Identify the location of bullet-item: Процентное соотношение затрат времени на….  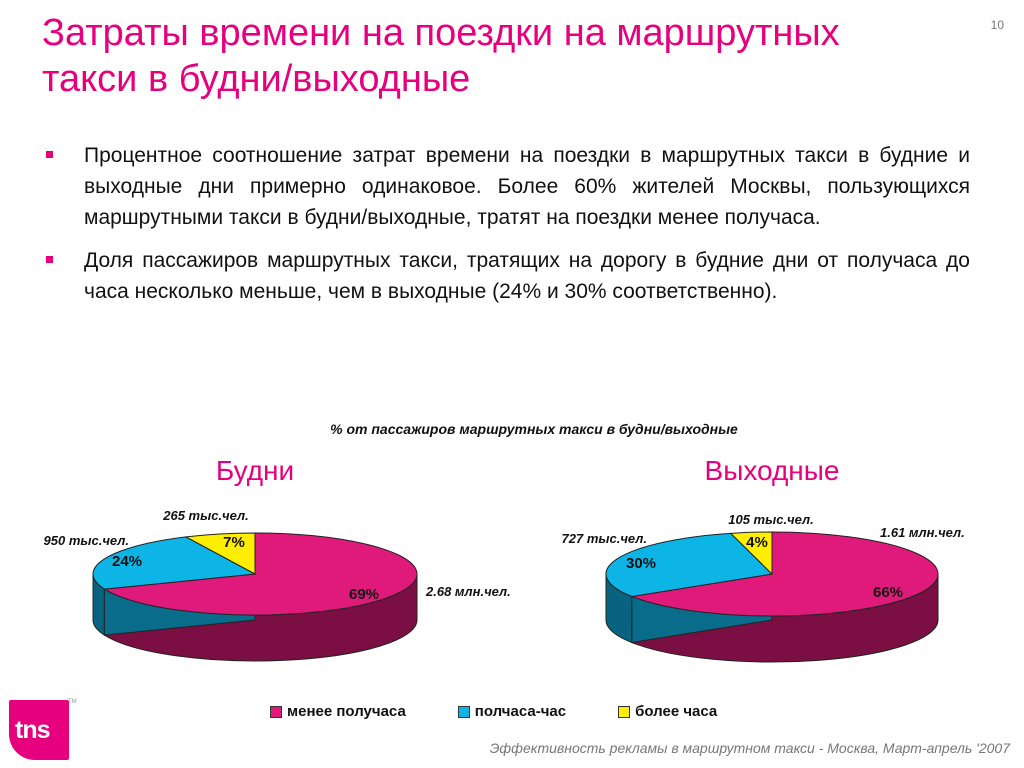
(506, 186).